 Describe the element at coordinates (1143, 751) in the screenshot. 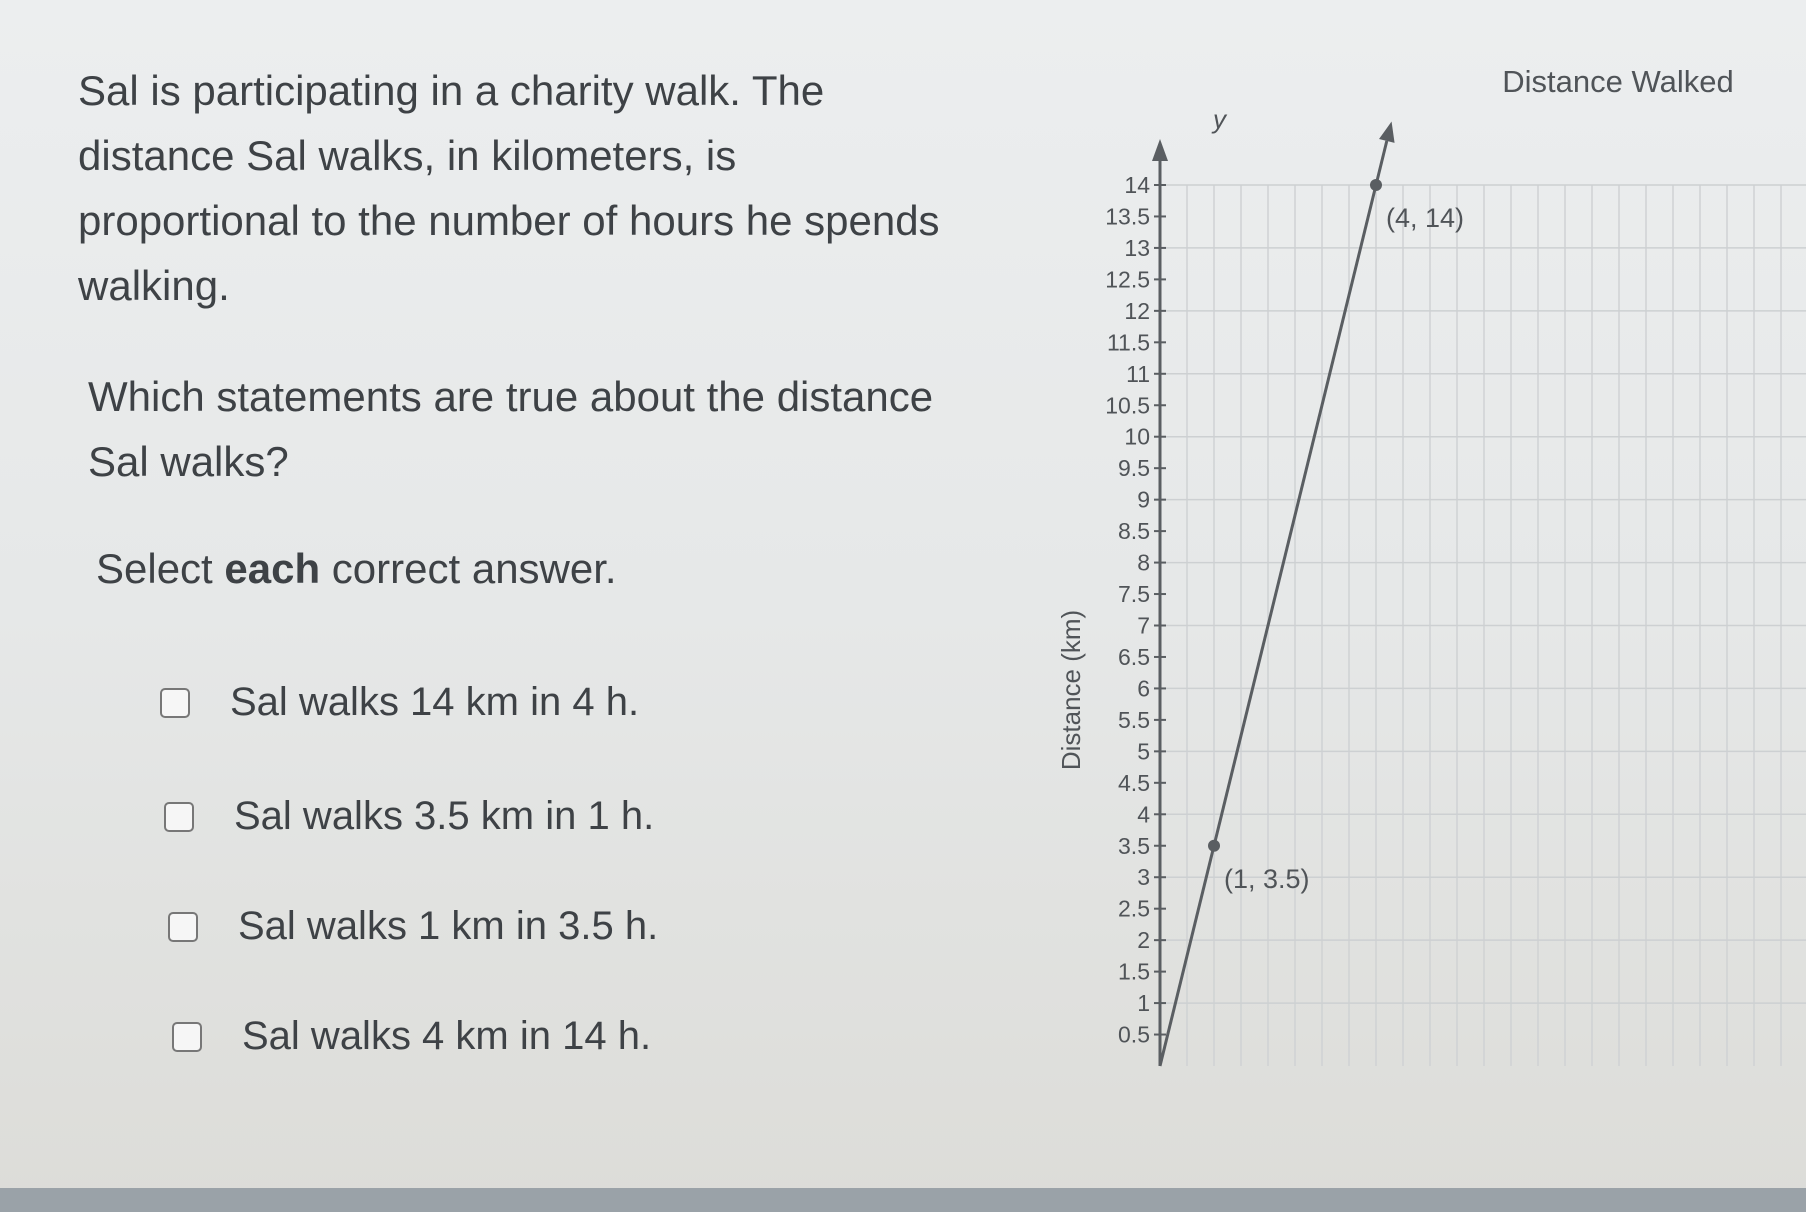

I see `y-tick-label: 5` at that location.